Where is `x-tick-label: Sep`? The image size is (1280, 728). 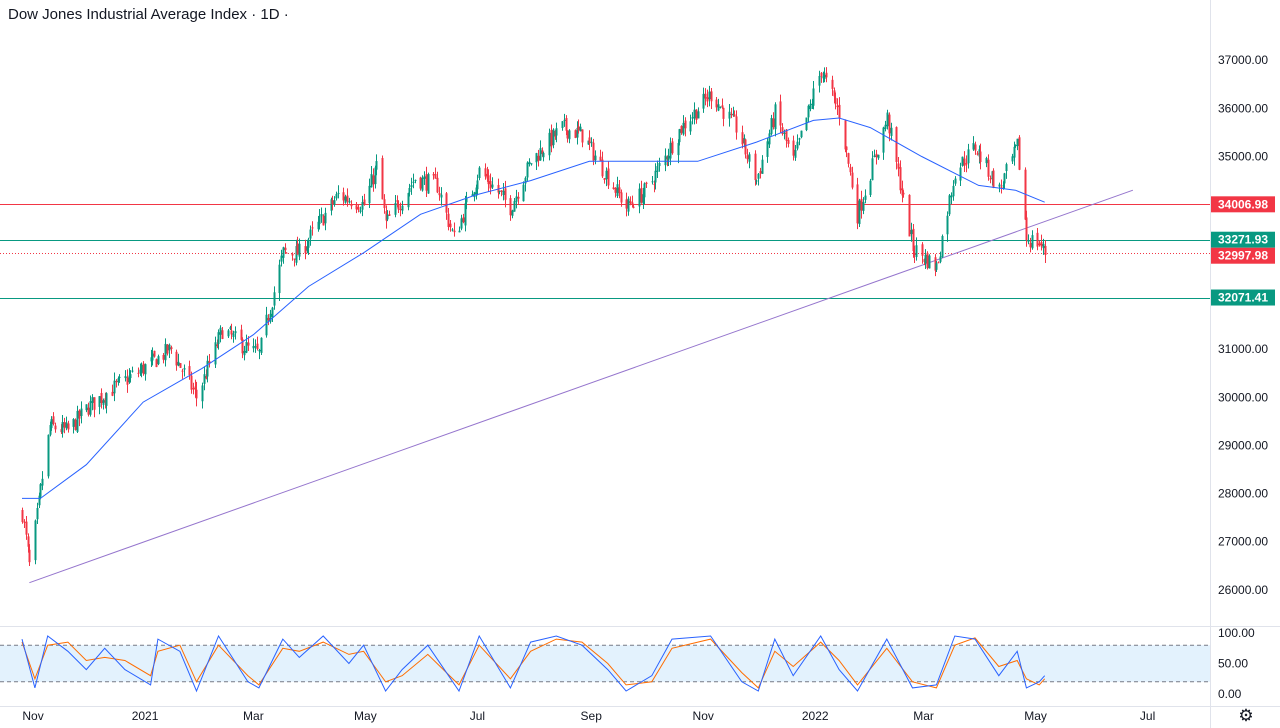
x-tick-label: Sep is located at coordinates (592, 716).